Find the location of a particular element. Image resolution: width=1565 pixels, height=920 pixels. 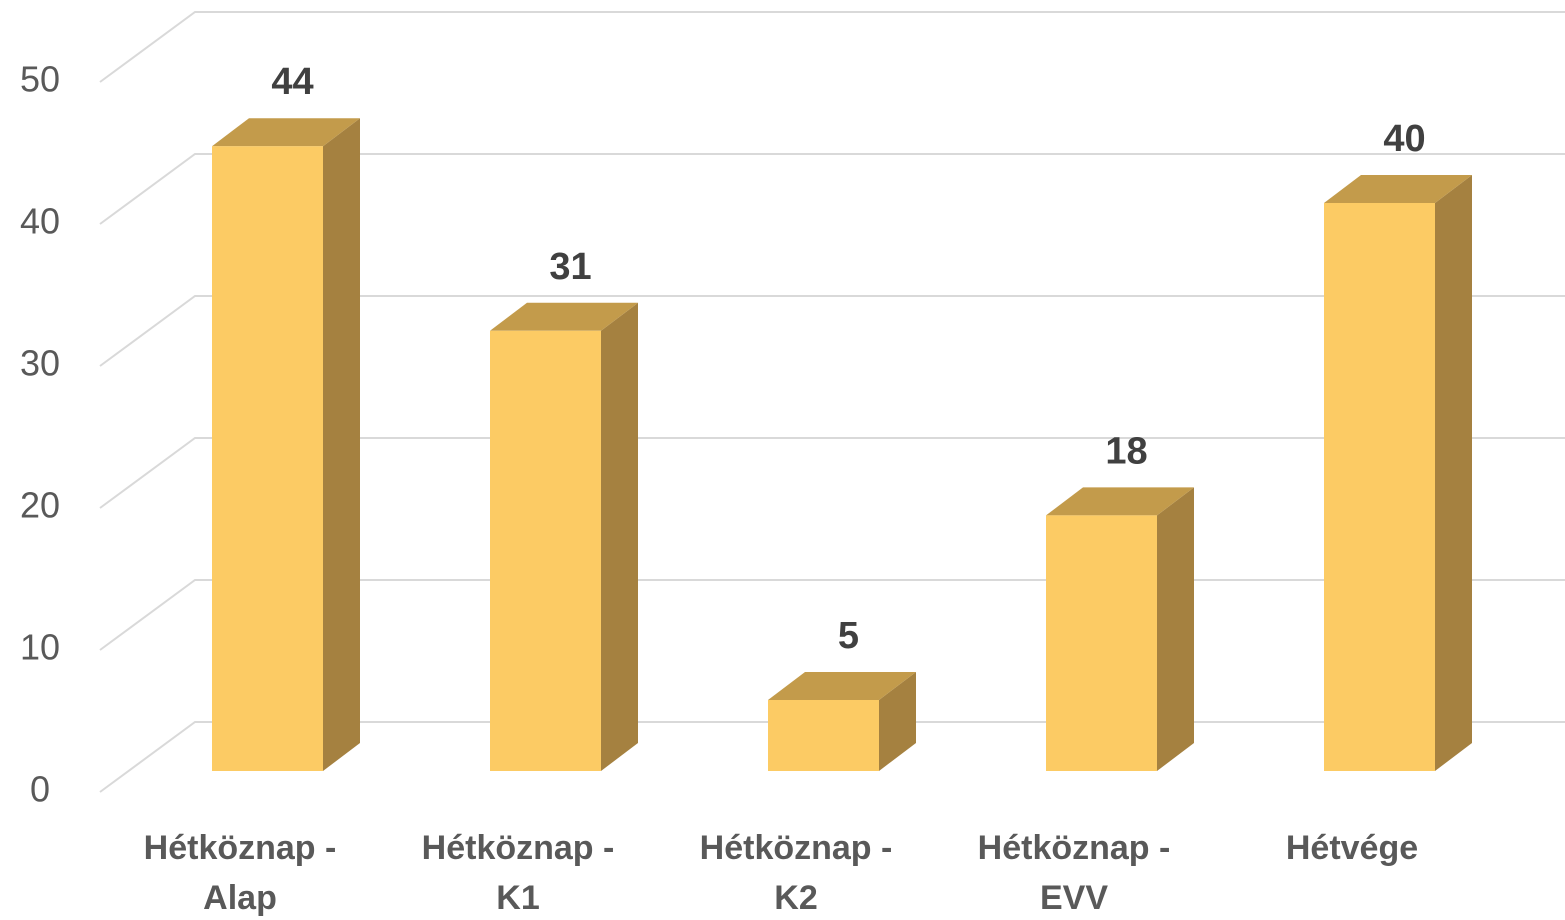

data-label: 18 is located at coordinates (1126, 451).